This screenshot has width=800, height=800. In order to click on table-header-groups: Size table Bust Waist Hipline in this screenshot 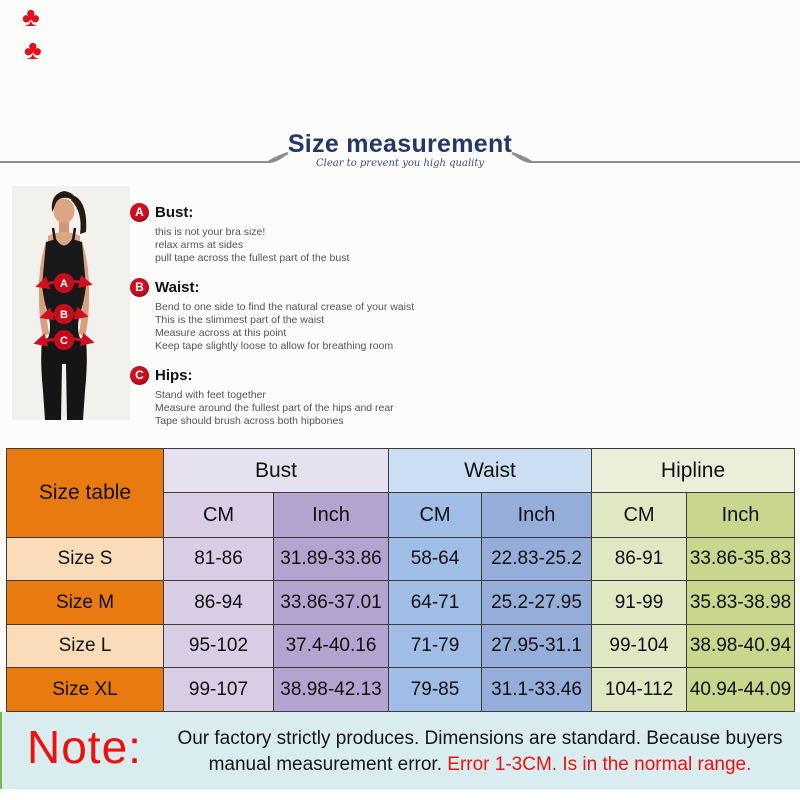, I will do `click(401, 493)`.